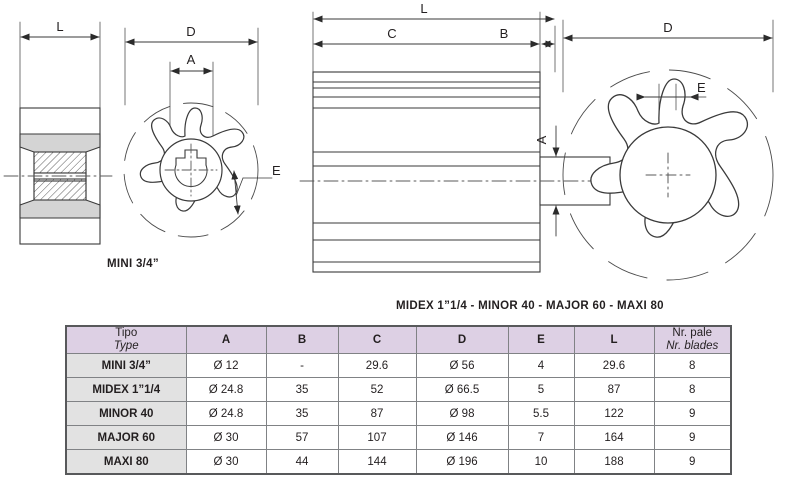 This screenshot has width=793, height=500. What do you see at coordinates (126, 438) in the screenshot?
I see `cell-type: MAJOR 60` at bounding box center [126, 438].